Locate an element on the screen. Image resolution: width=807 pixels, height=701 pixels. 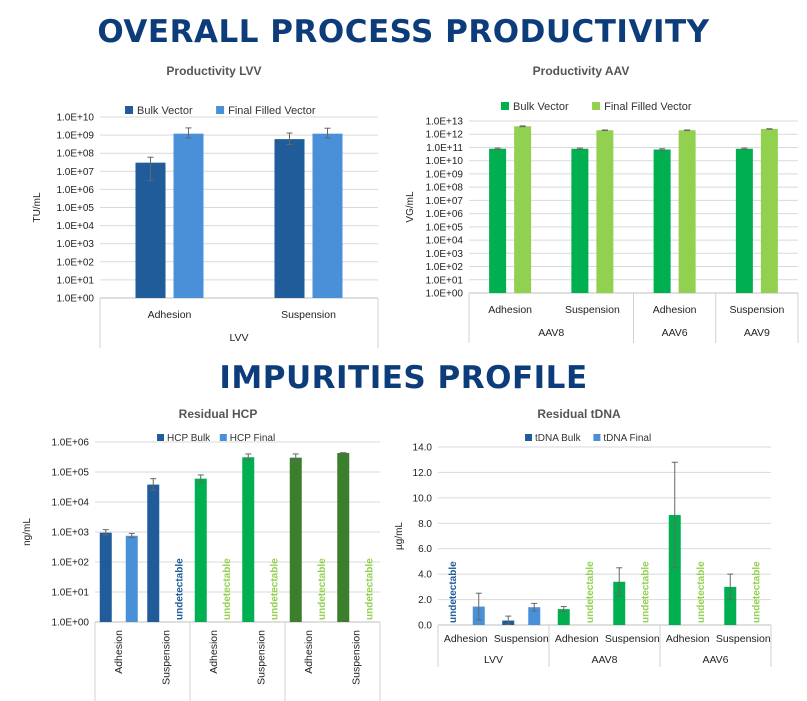
group-label: LVV is located at coordinates (238, 338).